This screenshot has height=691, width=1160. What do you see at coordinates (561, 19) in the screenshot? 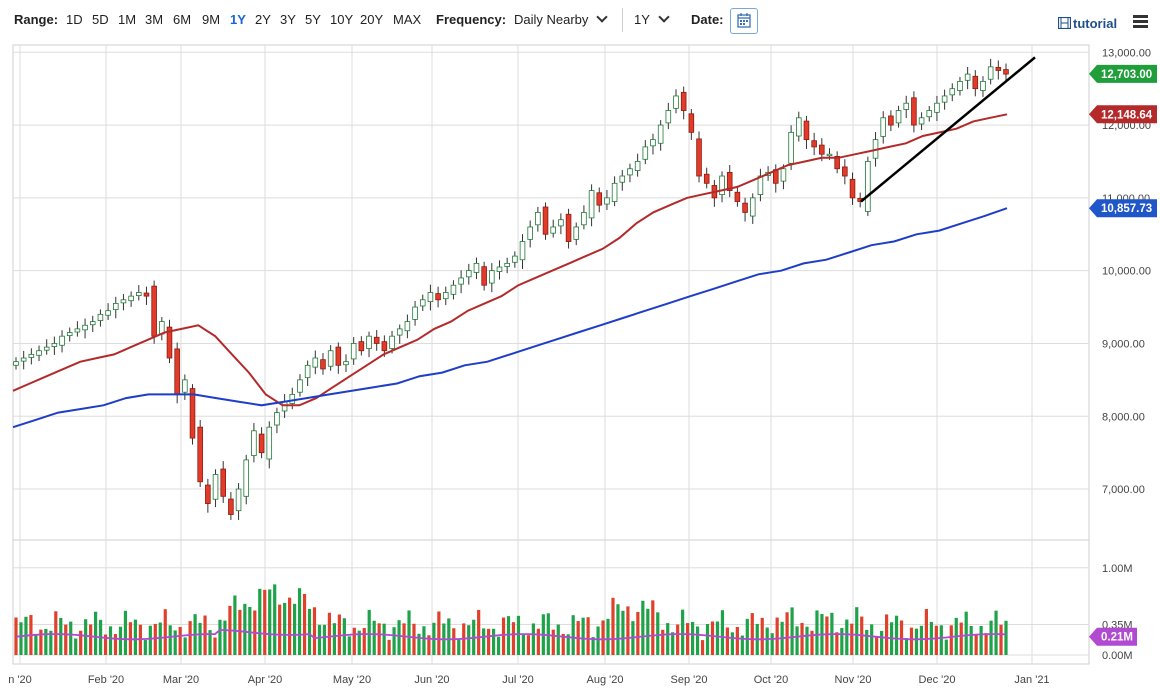
I see `frequency-select: Daily Nearby` at bounding box center [561, 19].